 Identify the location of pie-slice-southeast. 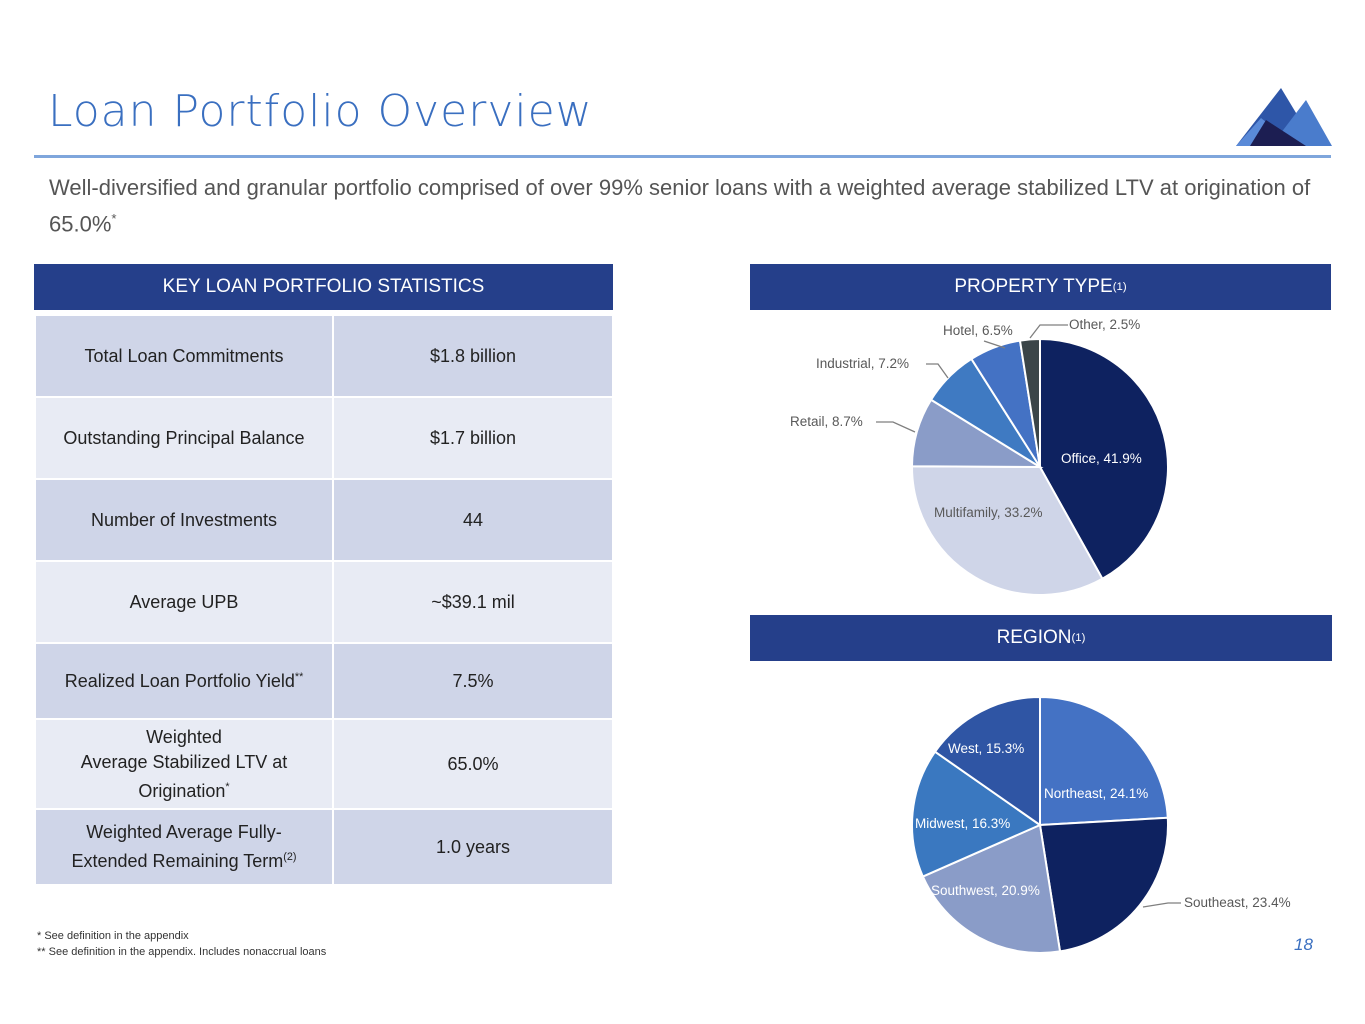
(1103, 884).